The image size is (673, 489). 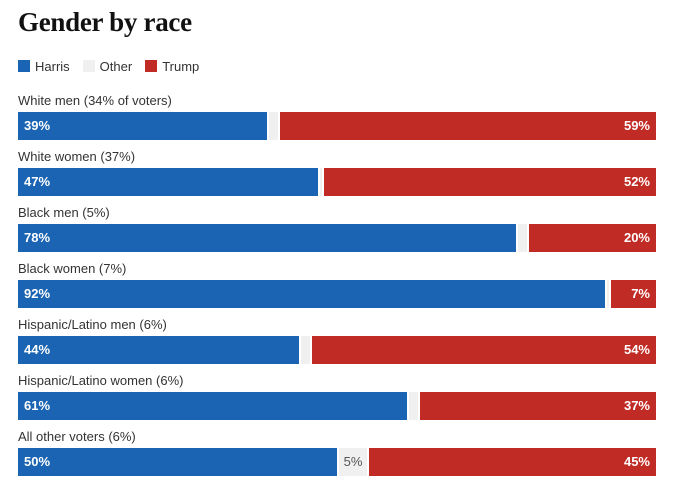 I want to click on bar-category-label: Hispanic/Latino men (6%), so click(x=92, y=324).